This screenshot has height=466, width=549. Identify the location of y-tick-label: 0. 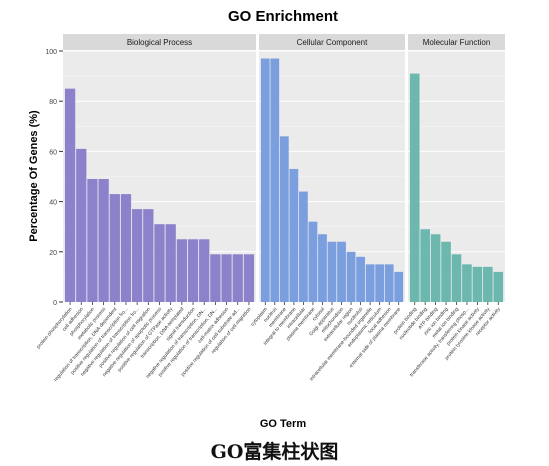
(55, 303).